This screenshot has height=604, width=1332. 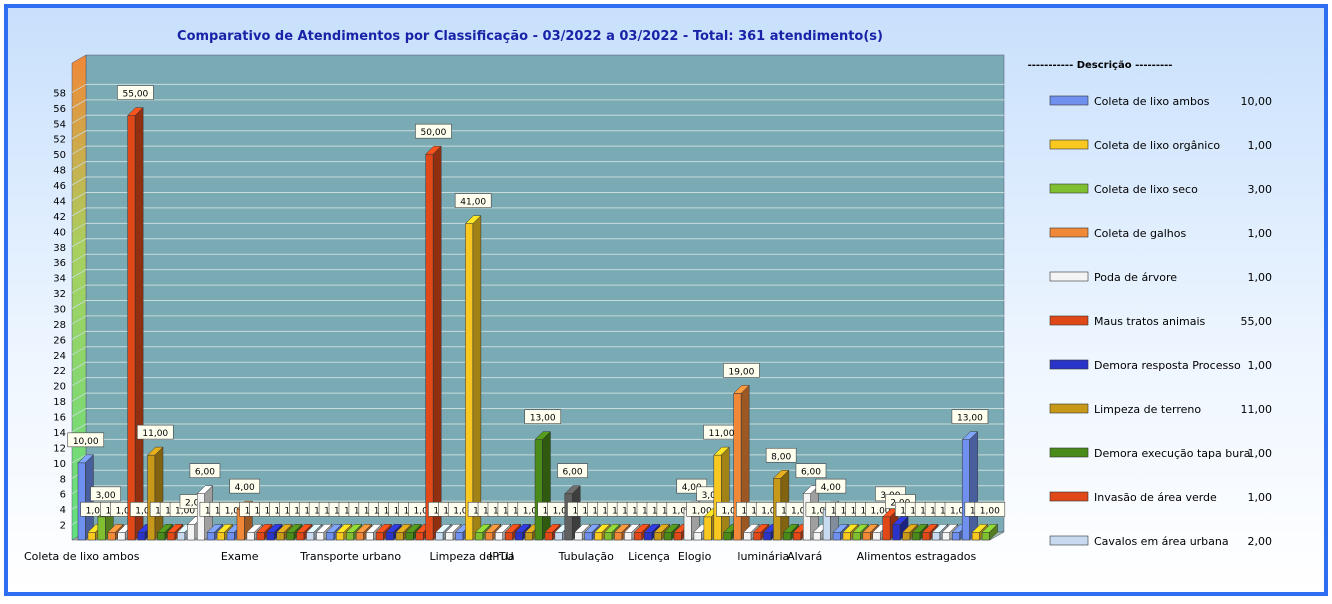 What do you see at coordinates (573, 473) in the screenshot?
I see `value-label: 6,00` at bounding box center [573, 473].